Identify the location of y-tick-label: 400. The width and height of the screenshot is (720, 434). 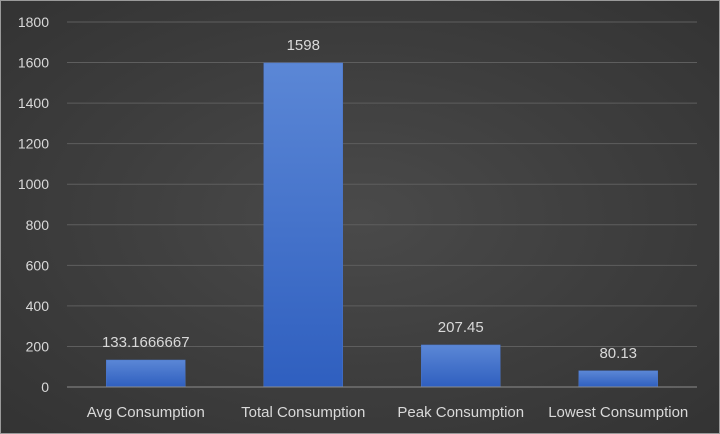
(38, 306).